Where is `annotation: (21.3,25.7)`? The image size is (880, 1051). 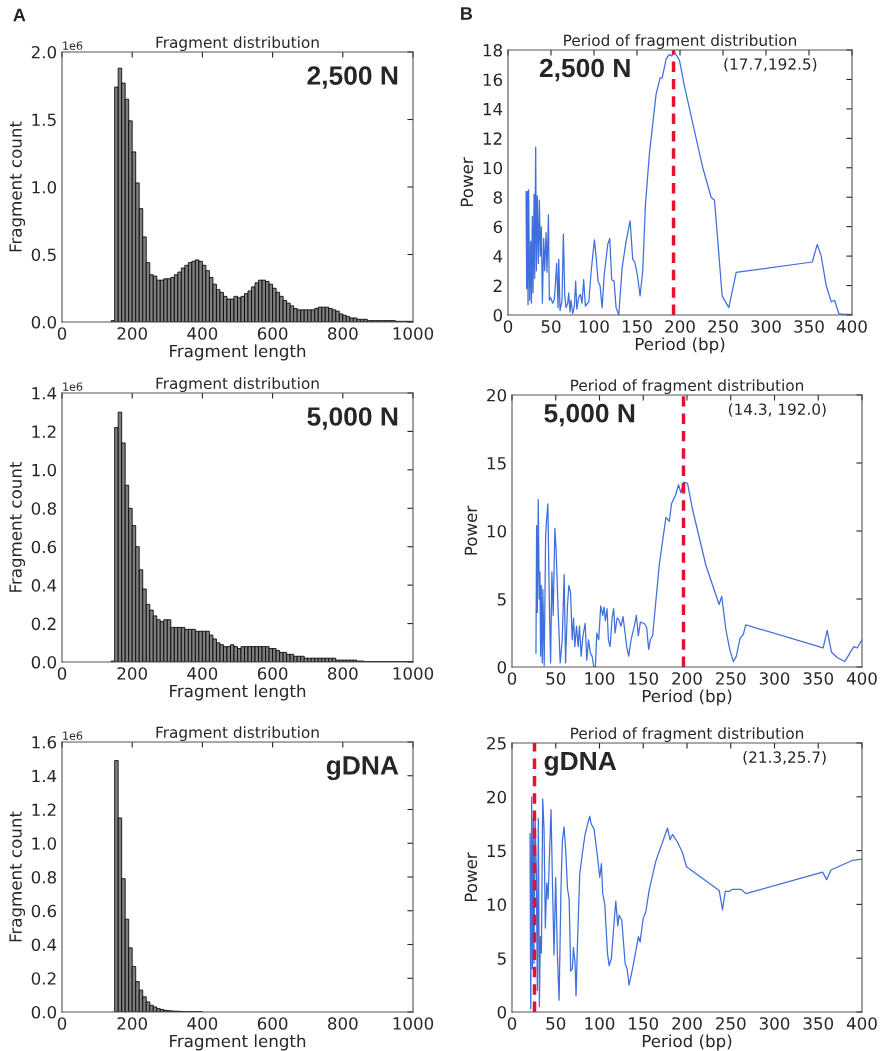 annotation: (21.3,25.7) is located at coordinates (784, 758).